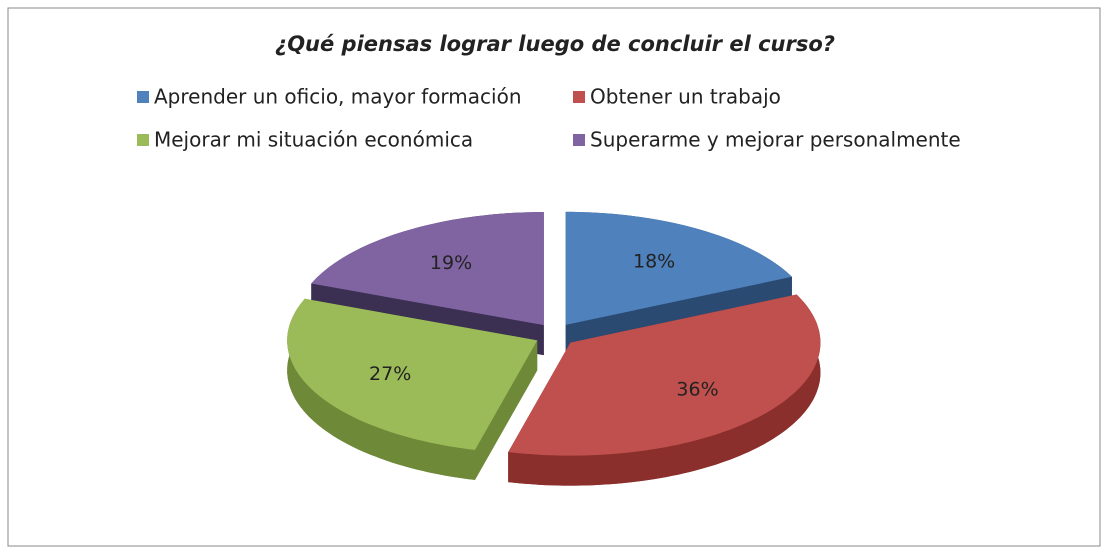  What do you see at coordinates (697, 390) in the screenshot?
I see `value-label: 36%` at bounding box center [697, 390].